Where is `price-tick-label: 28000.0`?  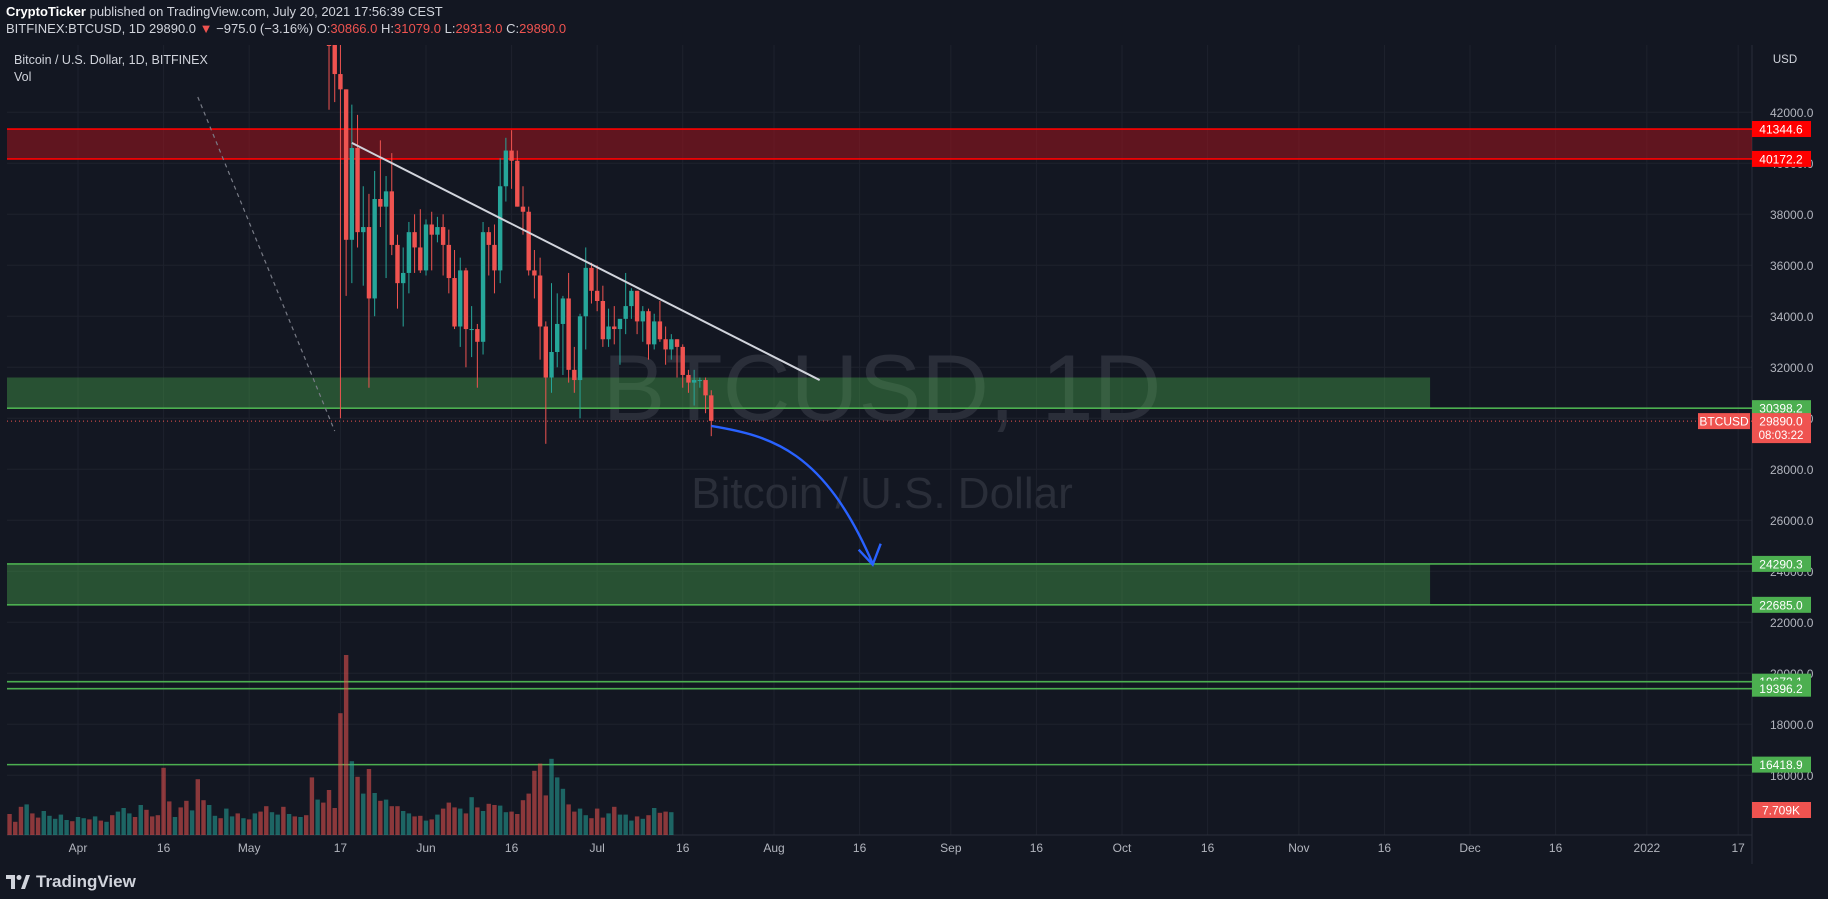 price-tick-label: 28000.0 is located at coordinates (1792, 470).